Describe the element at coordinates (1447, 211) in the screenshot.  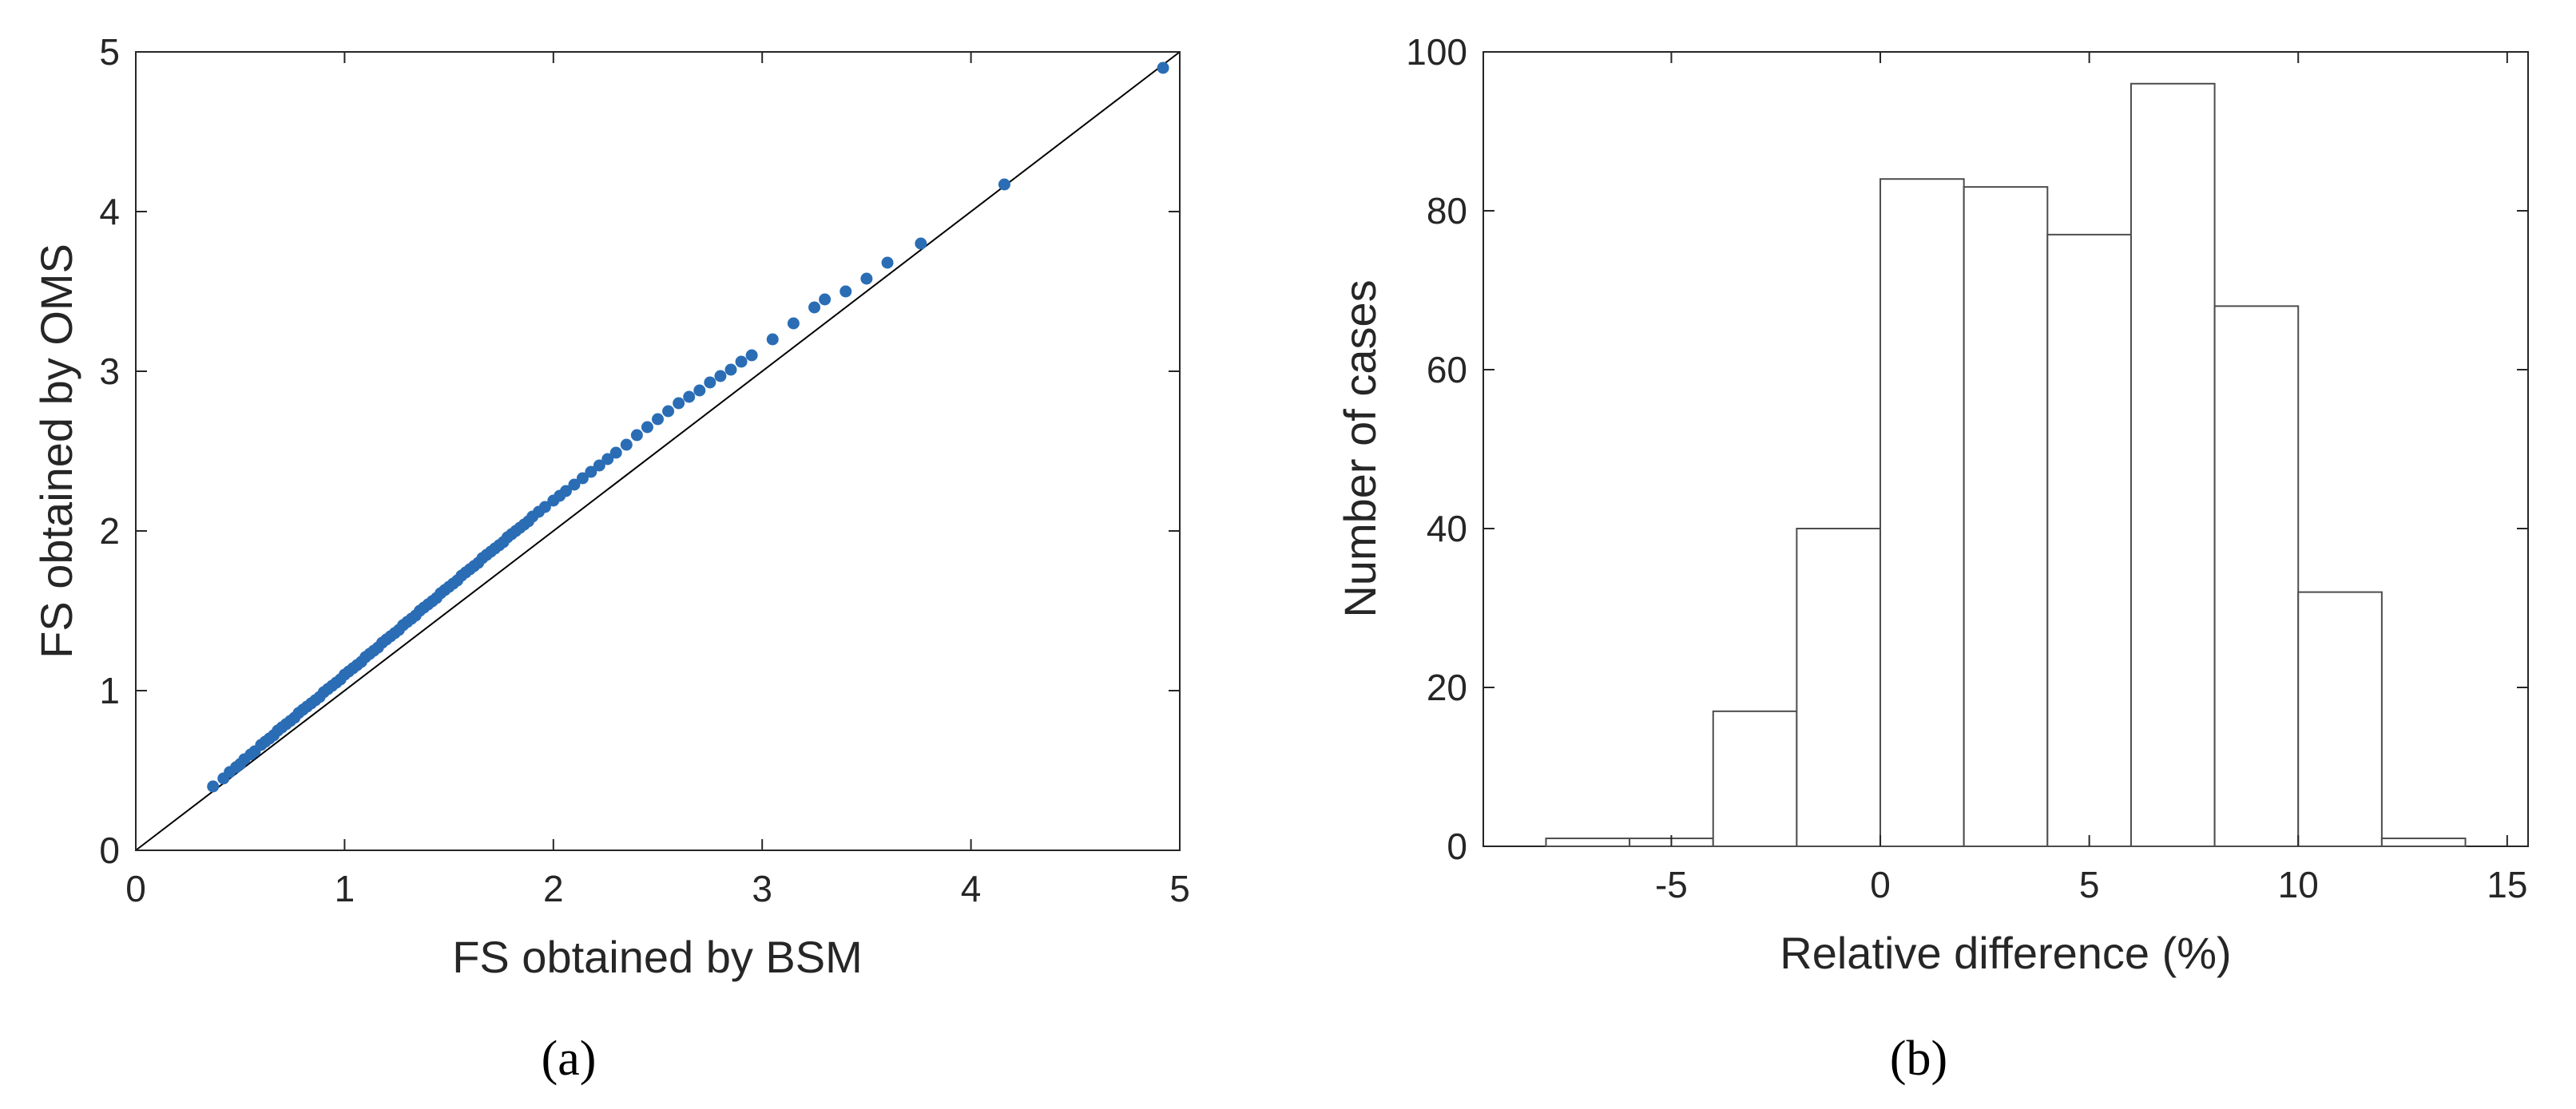
I see `y-tick-label: 80` at that location.